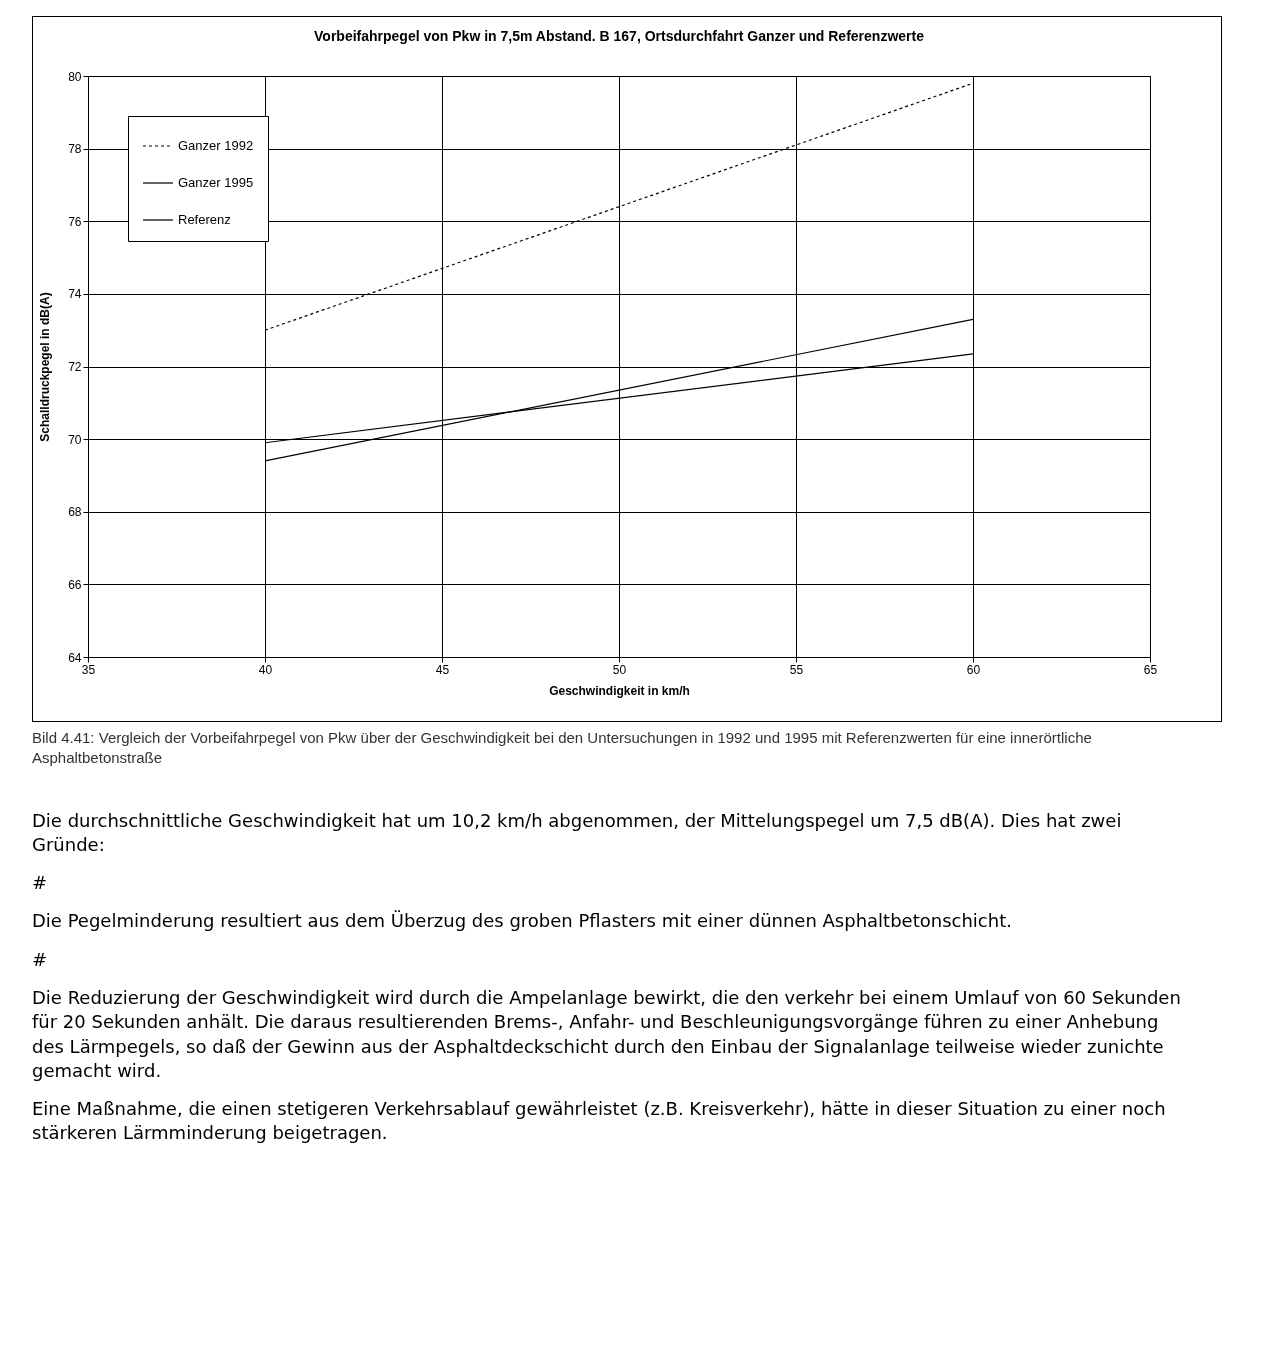  I want to click on x-tick-label: 35, so click(88, 669).